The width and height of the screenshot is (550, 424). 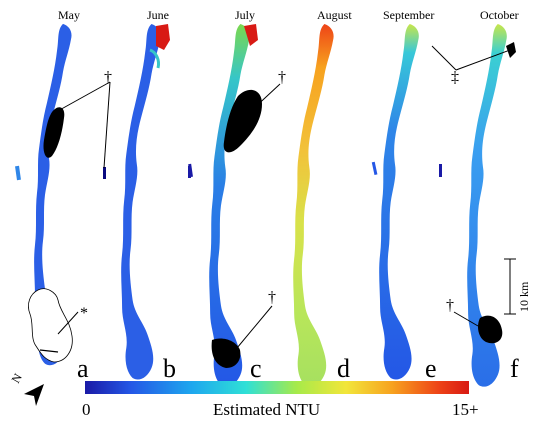 What do you see at coordinates (514, 368) in the screenshot?
I see `panel-letter-f: f` at bounding box center [514, 368].